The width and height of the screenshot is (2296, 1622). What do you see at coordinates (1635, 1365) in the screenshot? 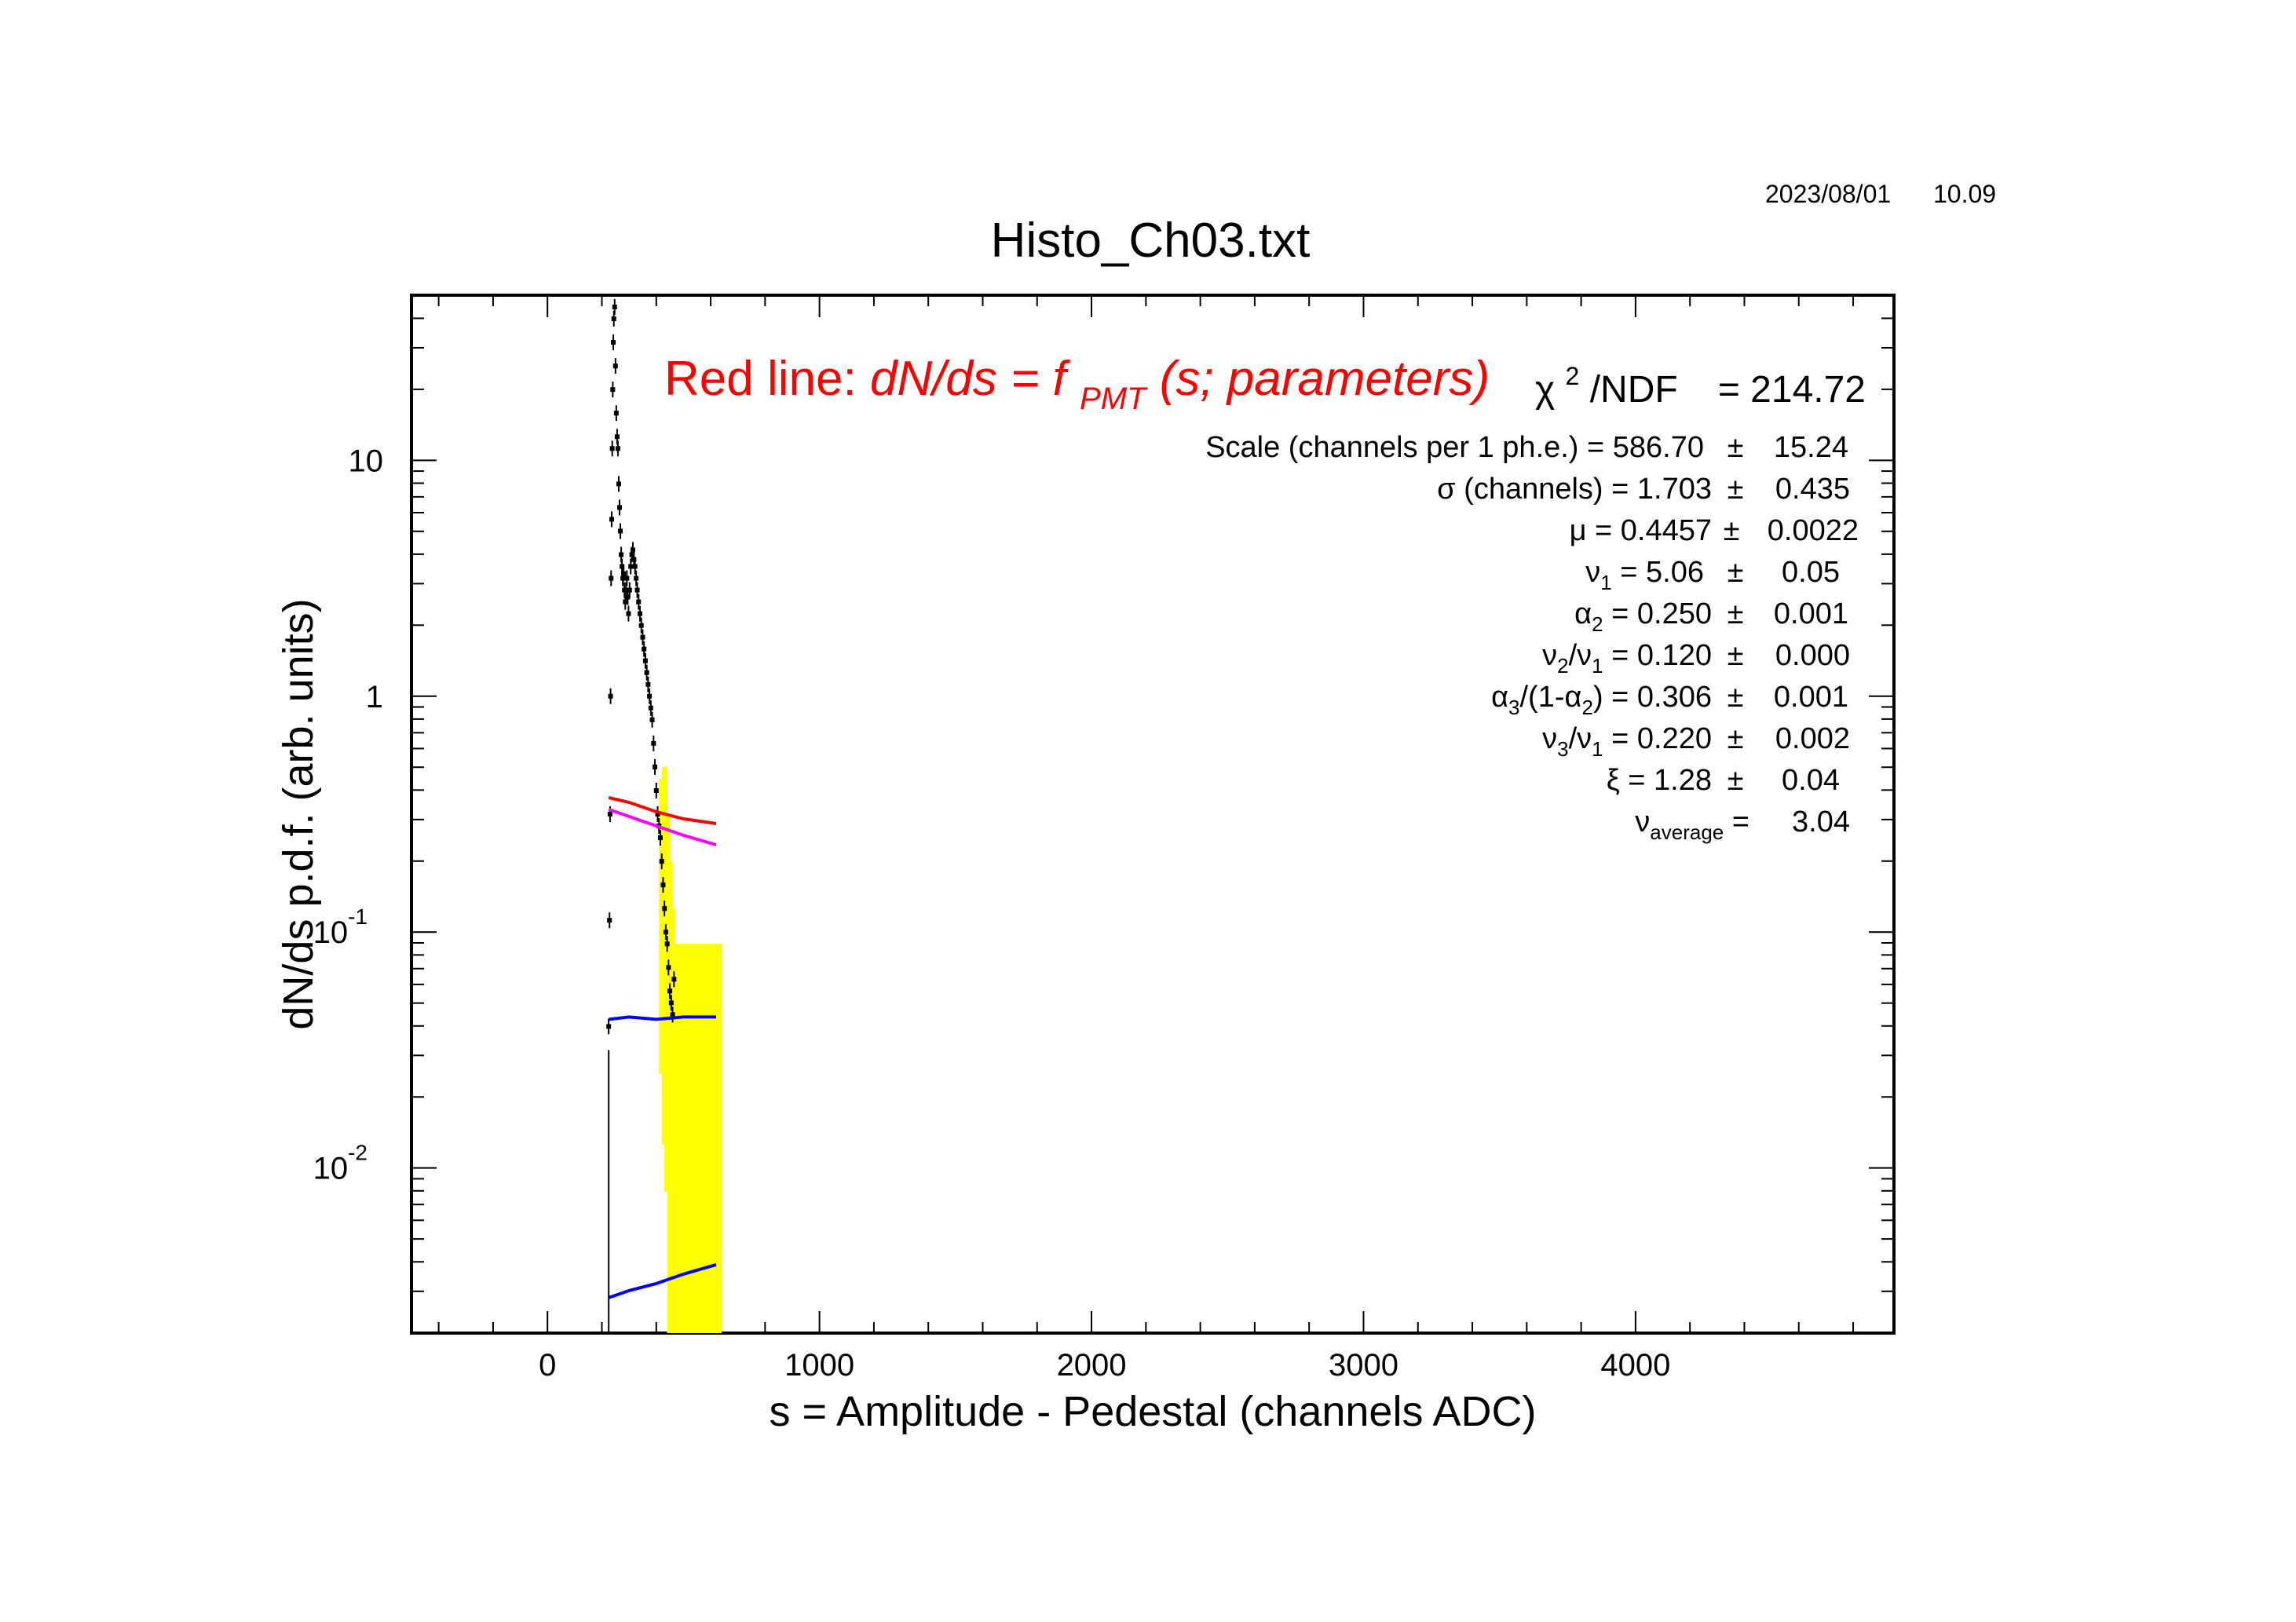
I see `x-tick-label: 4000` at bounding box center [1635, 1365].